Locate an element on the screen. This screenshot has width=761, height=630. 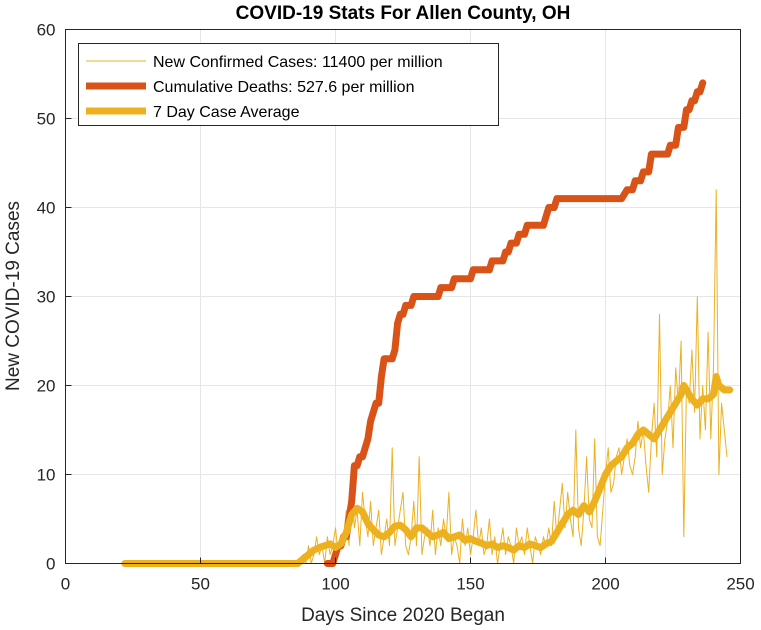
legend-label-new-cases: New Confirmed Cases: 11400 per million is located at coordinates (298, 62).